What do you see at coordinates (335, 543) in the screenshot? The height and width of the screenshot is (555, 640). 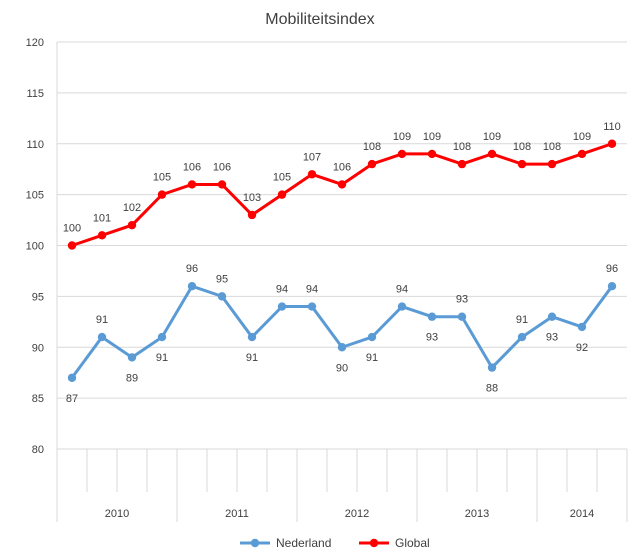 I see `legend: Nederland Global` at bounding box center [335, 543].